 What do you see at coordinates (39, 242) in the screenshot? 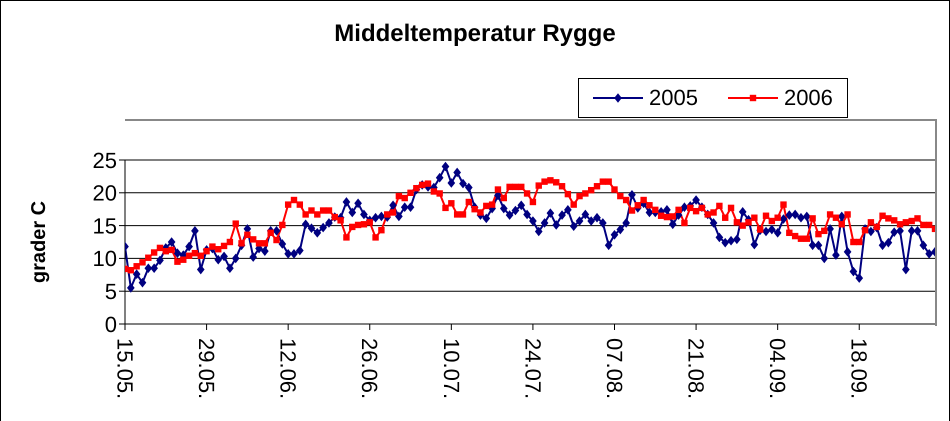
I see `y-axis-title: grader C` at bounding box center [39, 242].